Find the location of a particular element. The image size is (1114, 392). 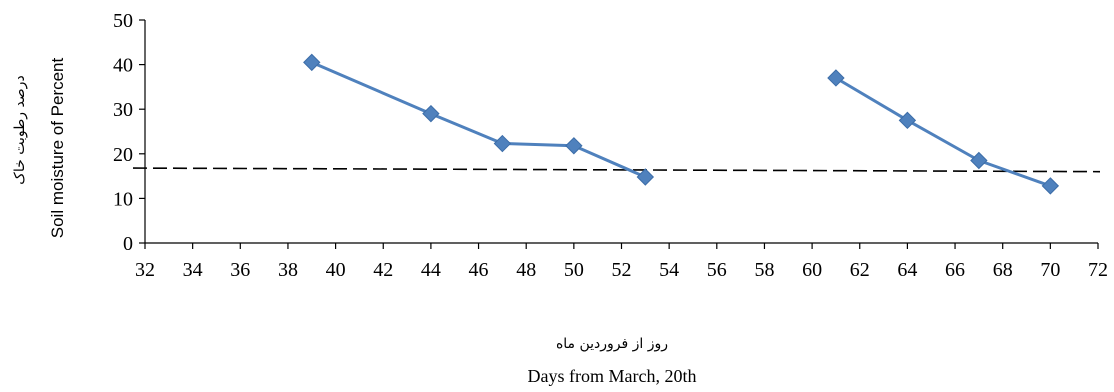

threshold-dashed-line is located at coordinates (616, 170).